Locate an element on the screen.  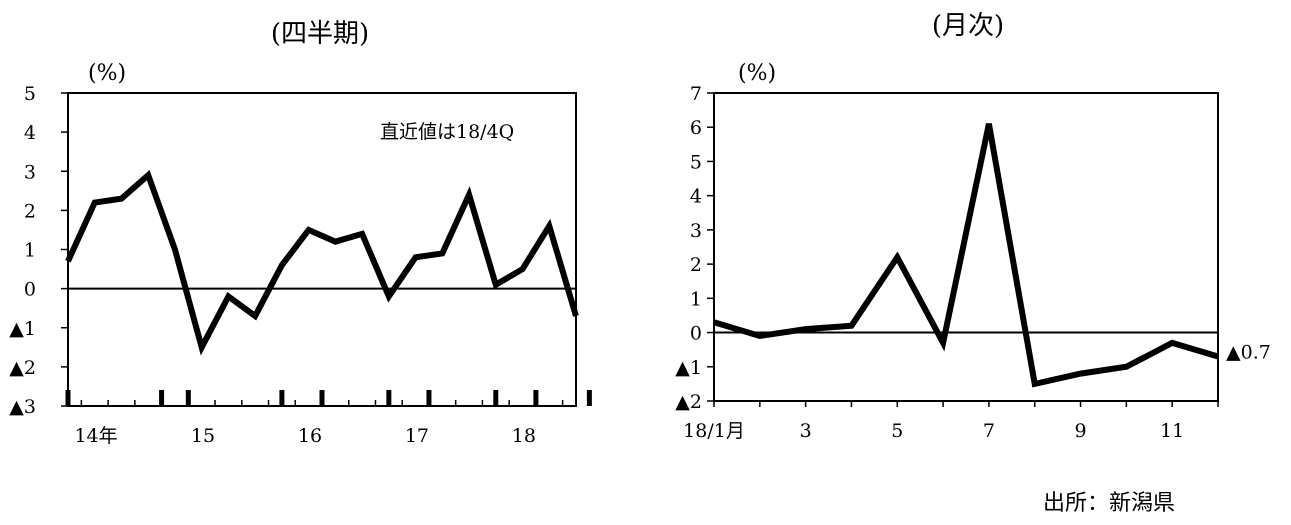
monthly-last-value-label: ▲0.7 is located at coordinates (1248, 353).